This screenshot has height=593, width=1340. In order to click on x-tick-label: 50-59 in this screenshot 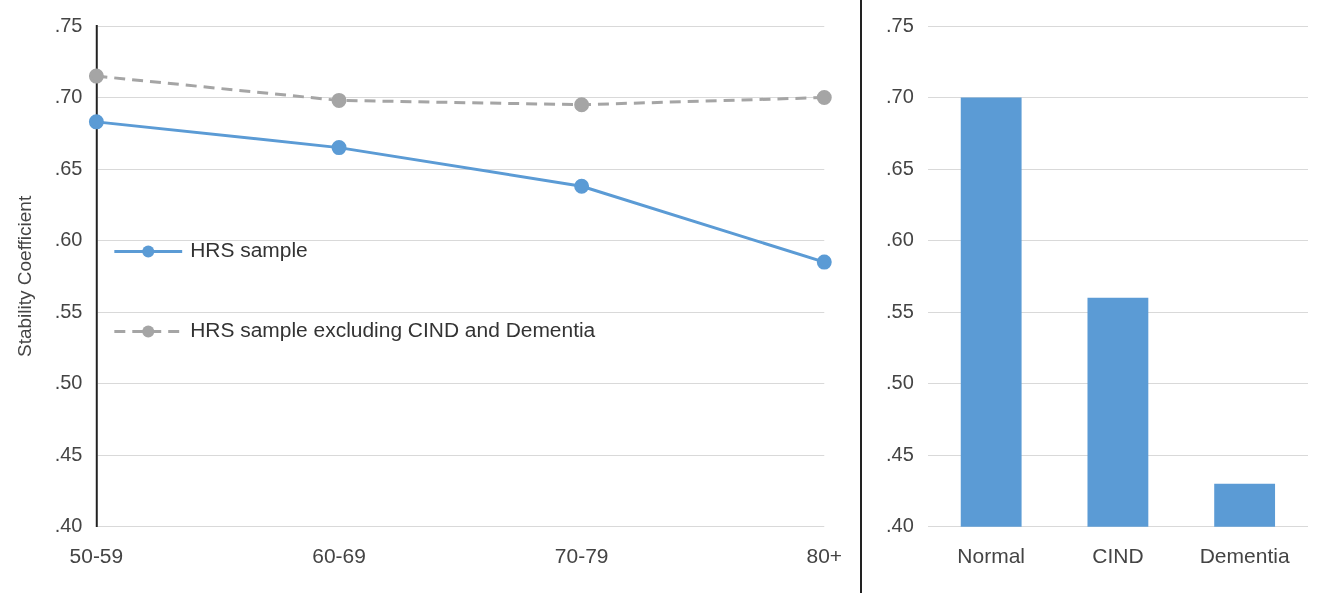, I will do `click(96, 556)`.